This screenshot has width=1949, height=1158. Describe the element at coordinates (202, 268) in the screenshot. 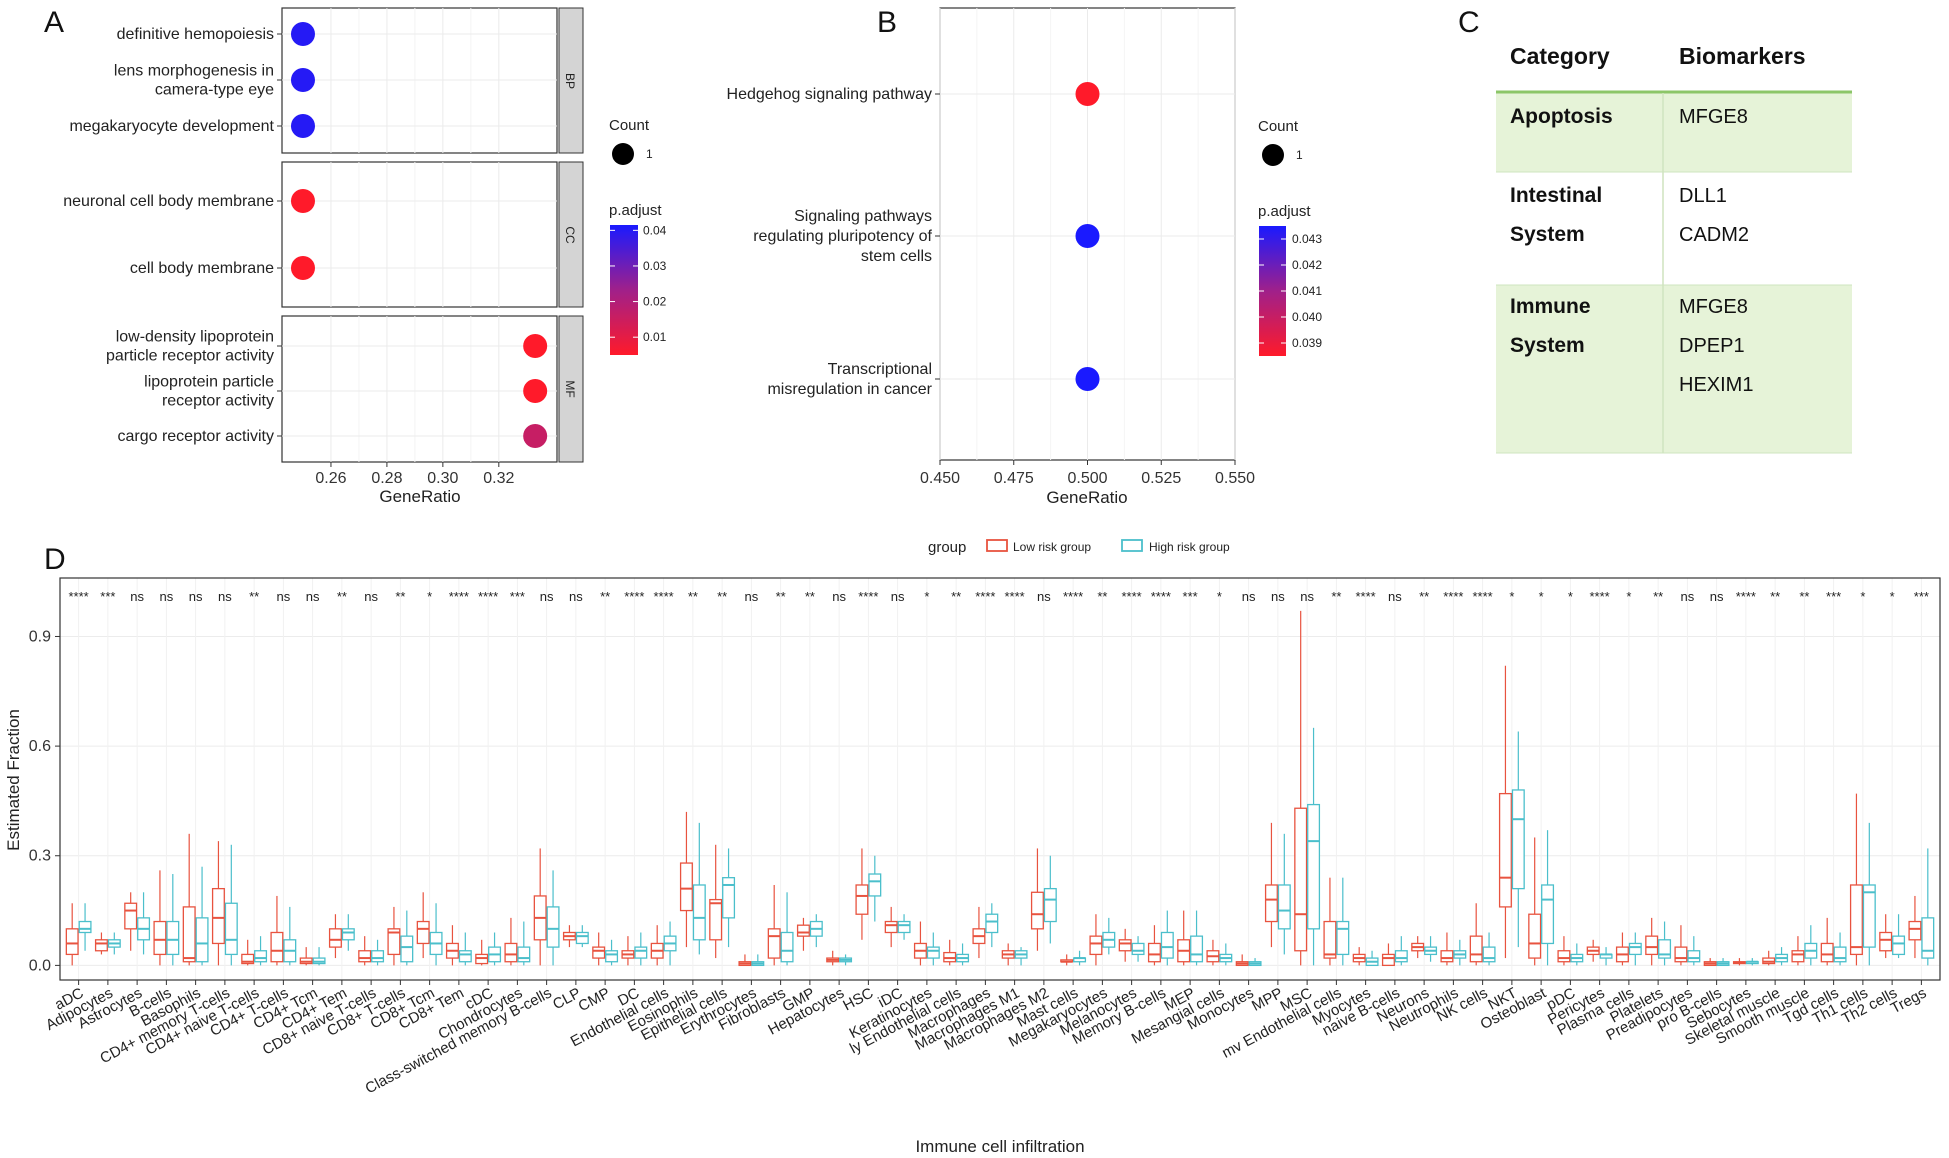

I see `term-label: cell body membrane` at that location.